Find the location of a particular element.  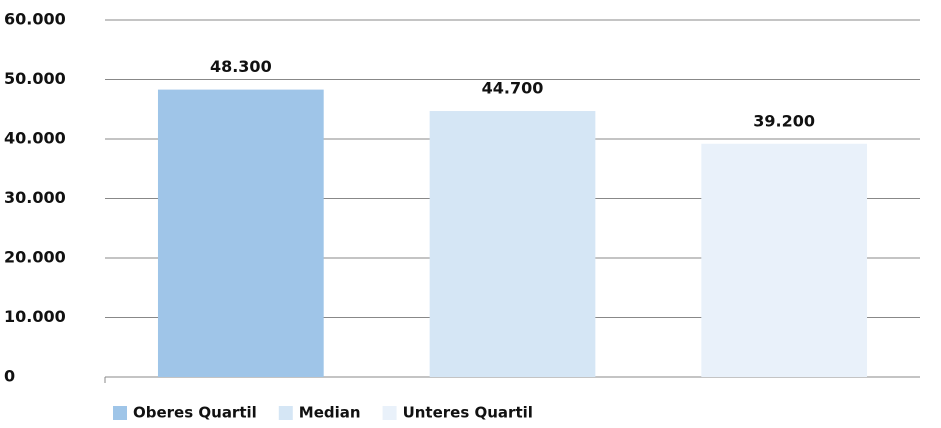

y-tick-label: 60.000 is located at coordinates (35, 19).